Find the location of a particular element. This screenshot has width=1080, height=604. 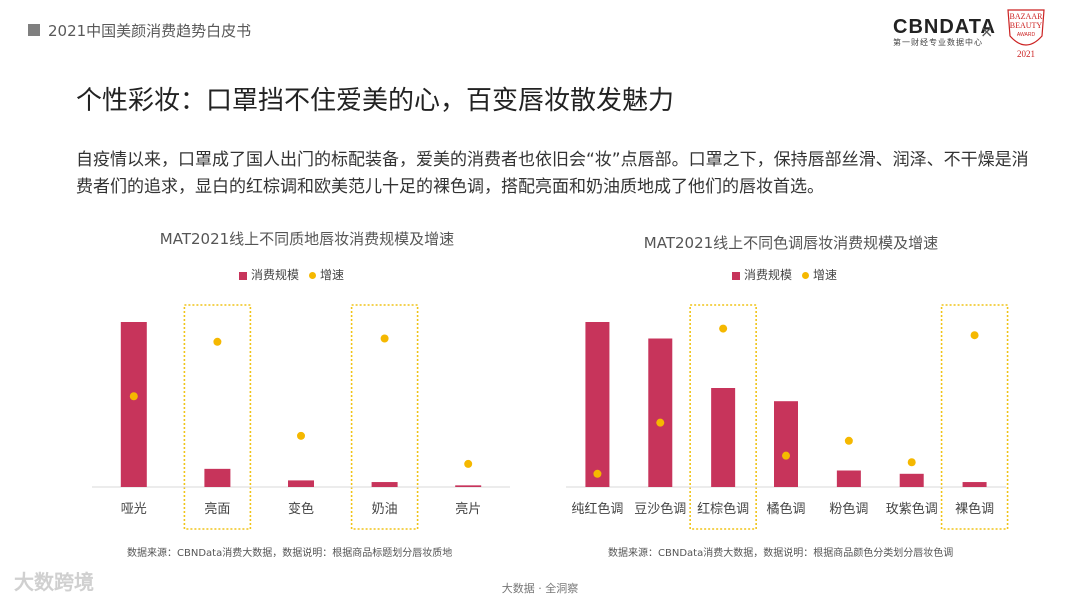

chart-source: 数据来源：CBNData消费大数据，数据说明：根据商品颜色分类划分唇妆色调 is located at coordinates (781, 553).